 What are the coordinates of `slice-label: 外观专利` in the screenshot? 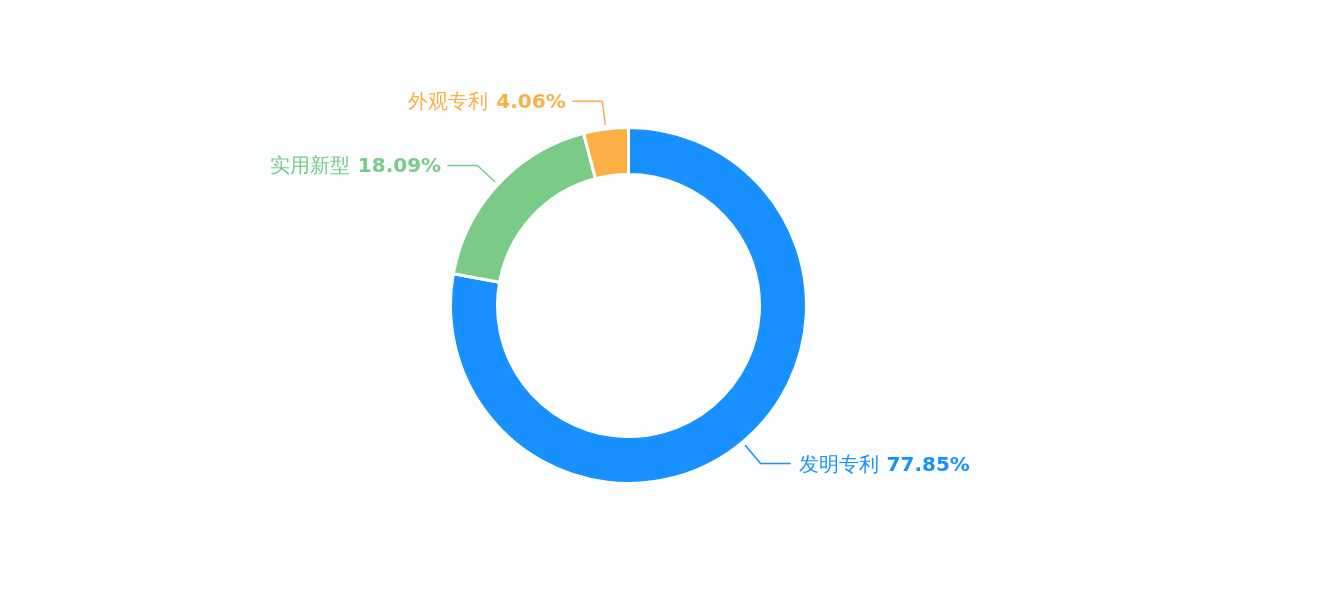 It's located at (448, 101).